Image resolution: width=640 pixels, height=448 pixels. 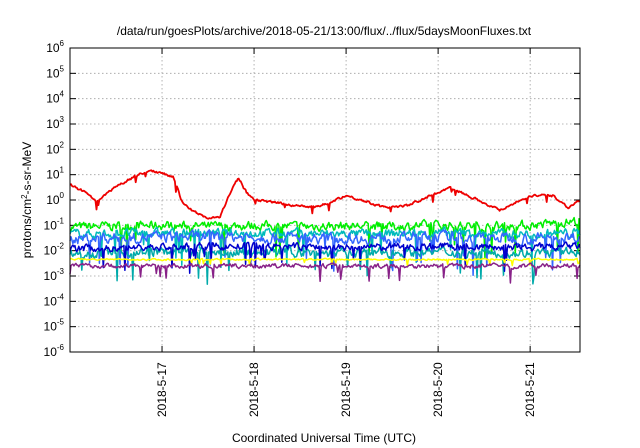 What do you see at coordinates (27, 228) in the screenshot?
I see `y-axis-label-prefix: protons/cm` at bounding box center [27, 228].